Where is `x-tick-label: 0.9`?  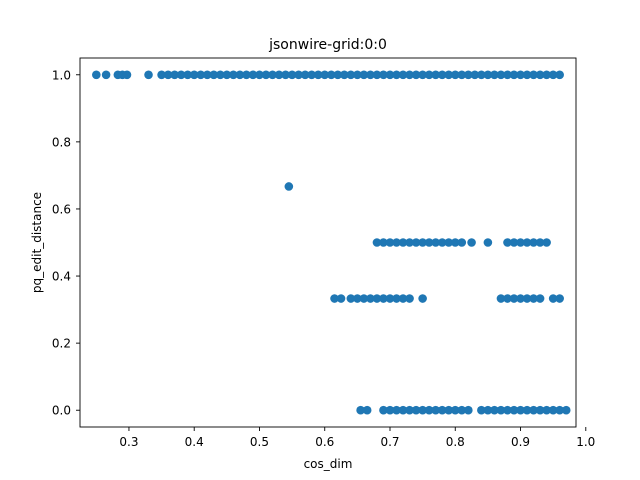
x-tick-label: 0.9 is located at coordinates (520, 442).